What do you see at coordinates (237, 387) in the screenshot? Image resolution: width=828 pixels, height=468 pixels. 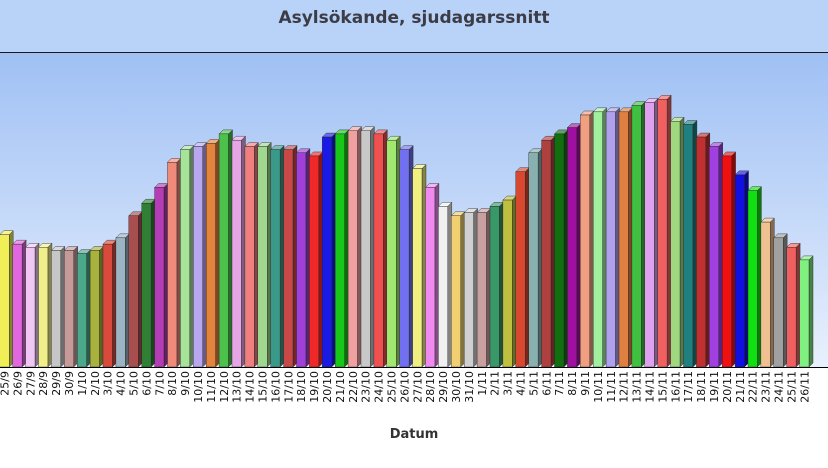 I see `x-tick-label: 13/10` at bounding box center [237, 387].